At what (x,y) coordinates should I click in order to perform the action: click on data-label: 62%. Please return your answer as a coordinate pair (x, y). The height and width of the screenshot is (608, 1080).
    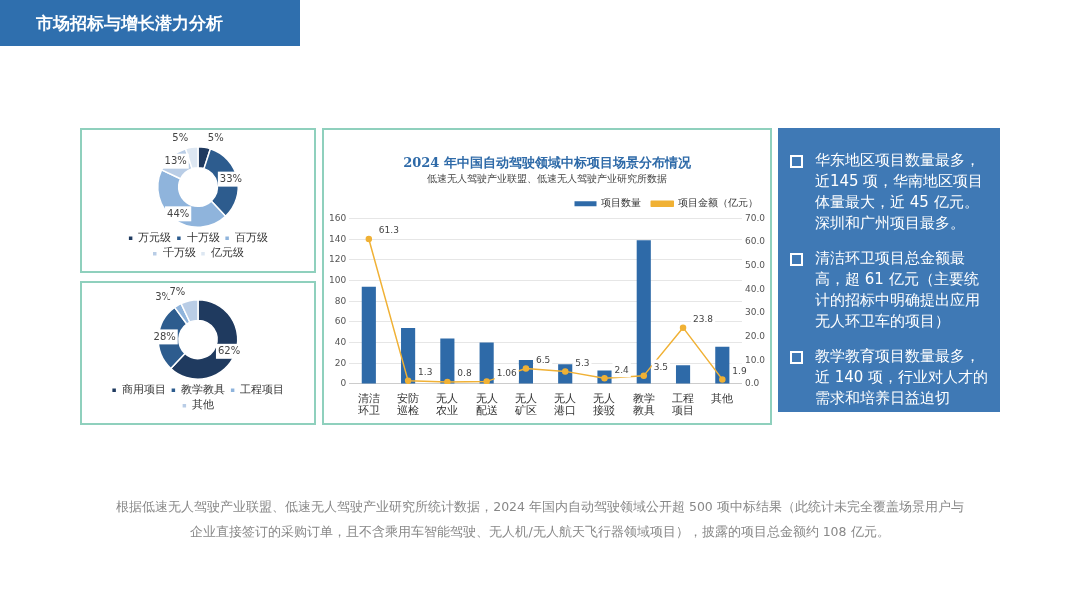
    Looking at the image, I should click on (229, 351).